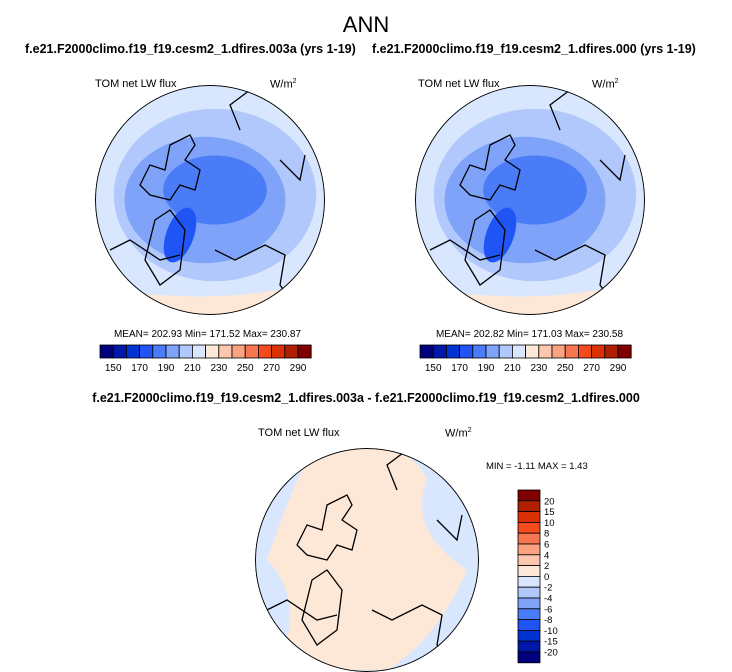  What do you see at coordinates (548, 609) in the screenshot?
I see `colorbar-tick-label: -6` at bounding box center [548, 609].